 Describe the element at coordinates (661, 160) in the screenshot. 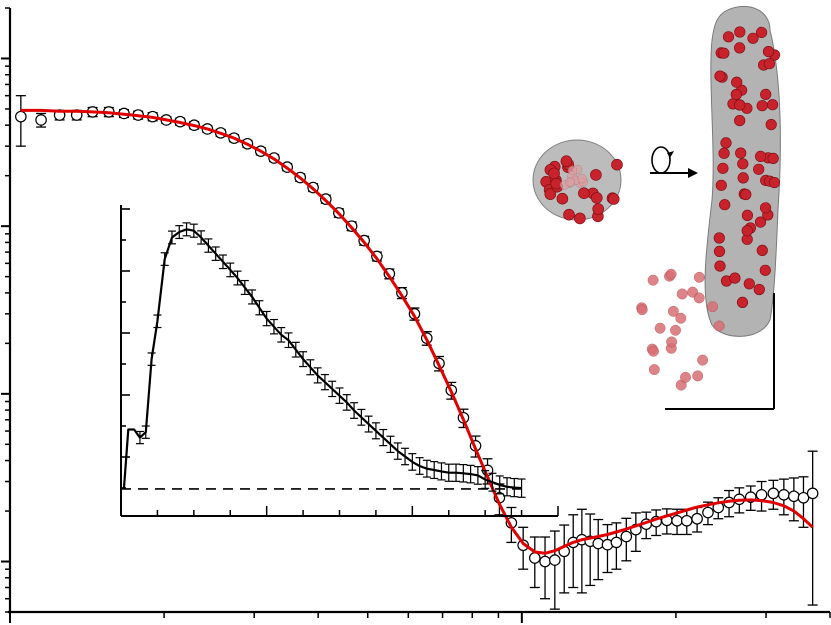

I see `rotation-symbol` at that location.